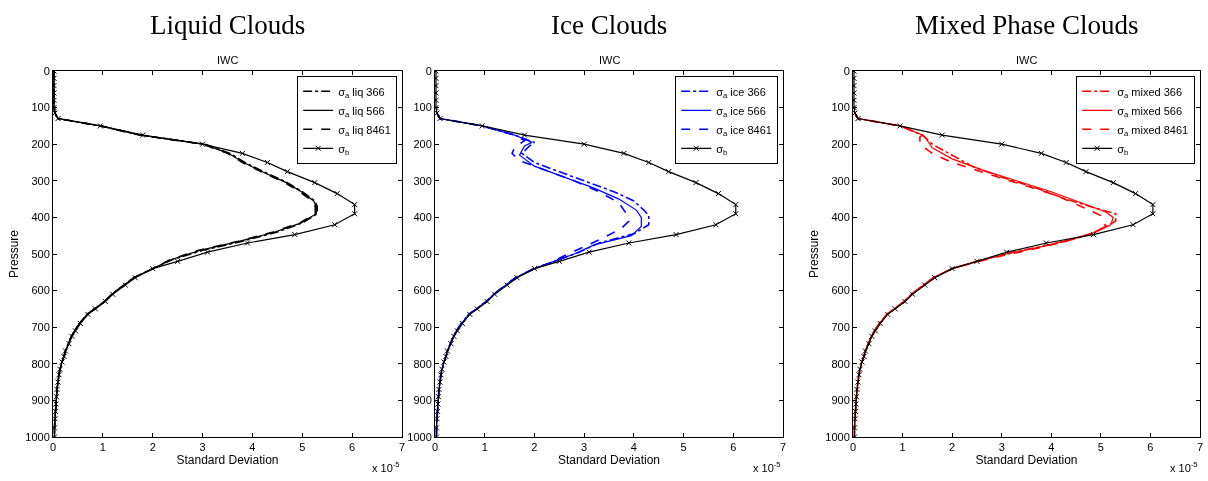 The width and height of the screenshot is (1208, 481). I want to click on legend-label: σ$_{a}$ liq 566, so click(361, 111).